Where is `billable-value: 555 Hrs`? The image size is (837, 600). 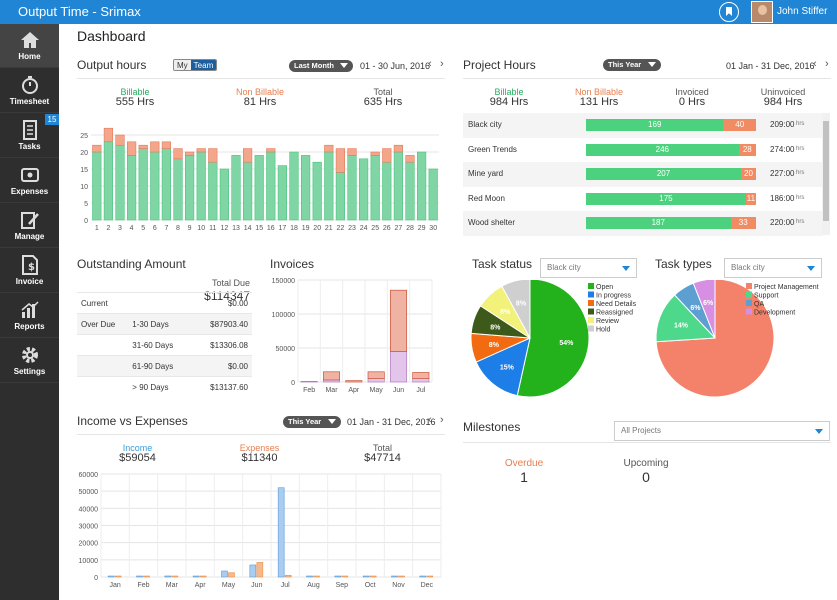 billable-value: 555 Hrs is located at coordinates (135, 102).